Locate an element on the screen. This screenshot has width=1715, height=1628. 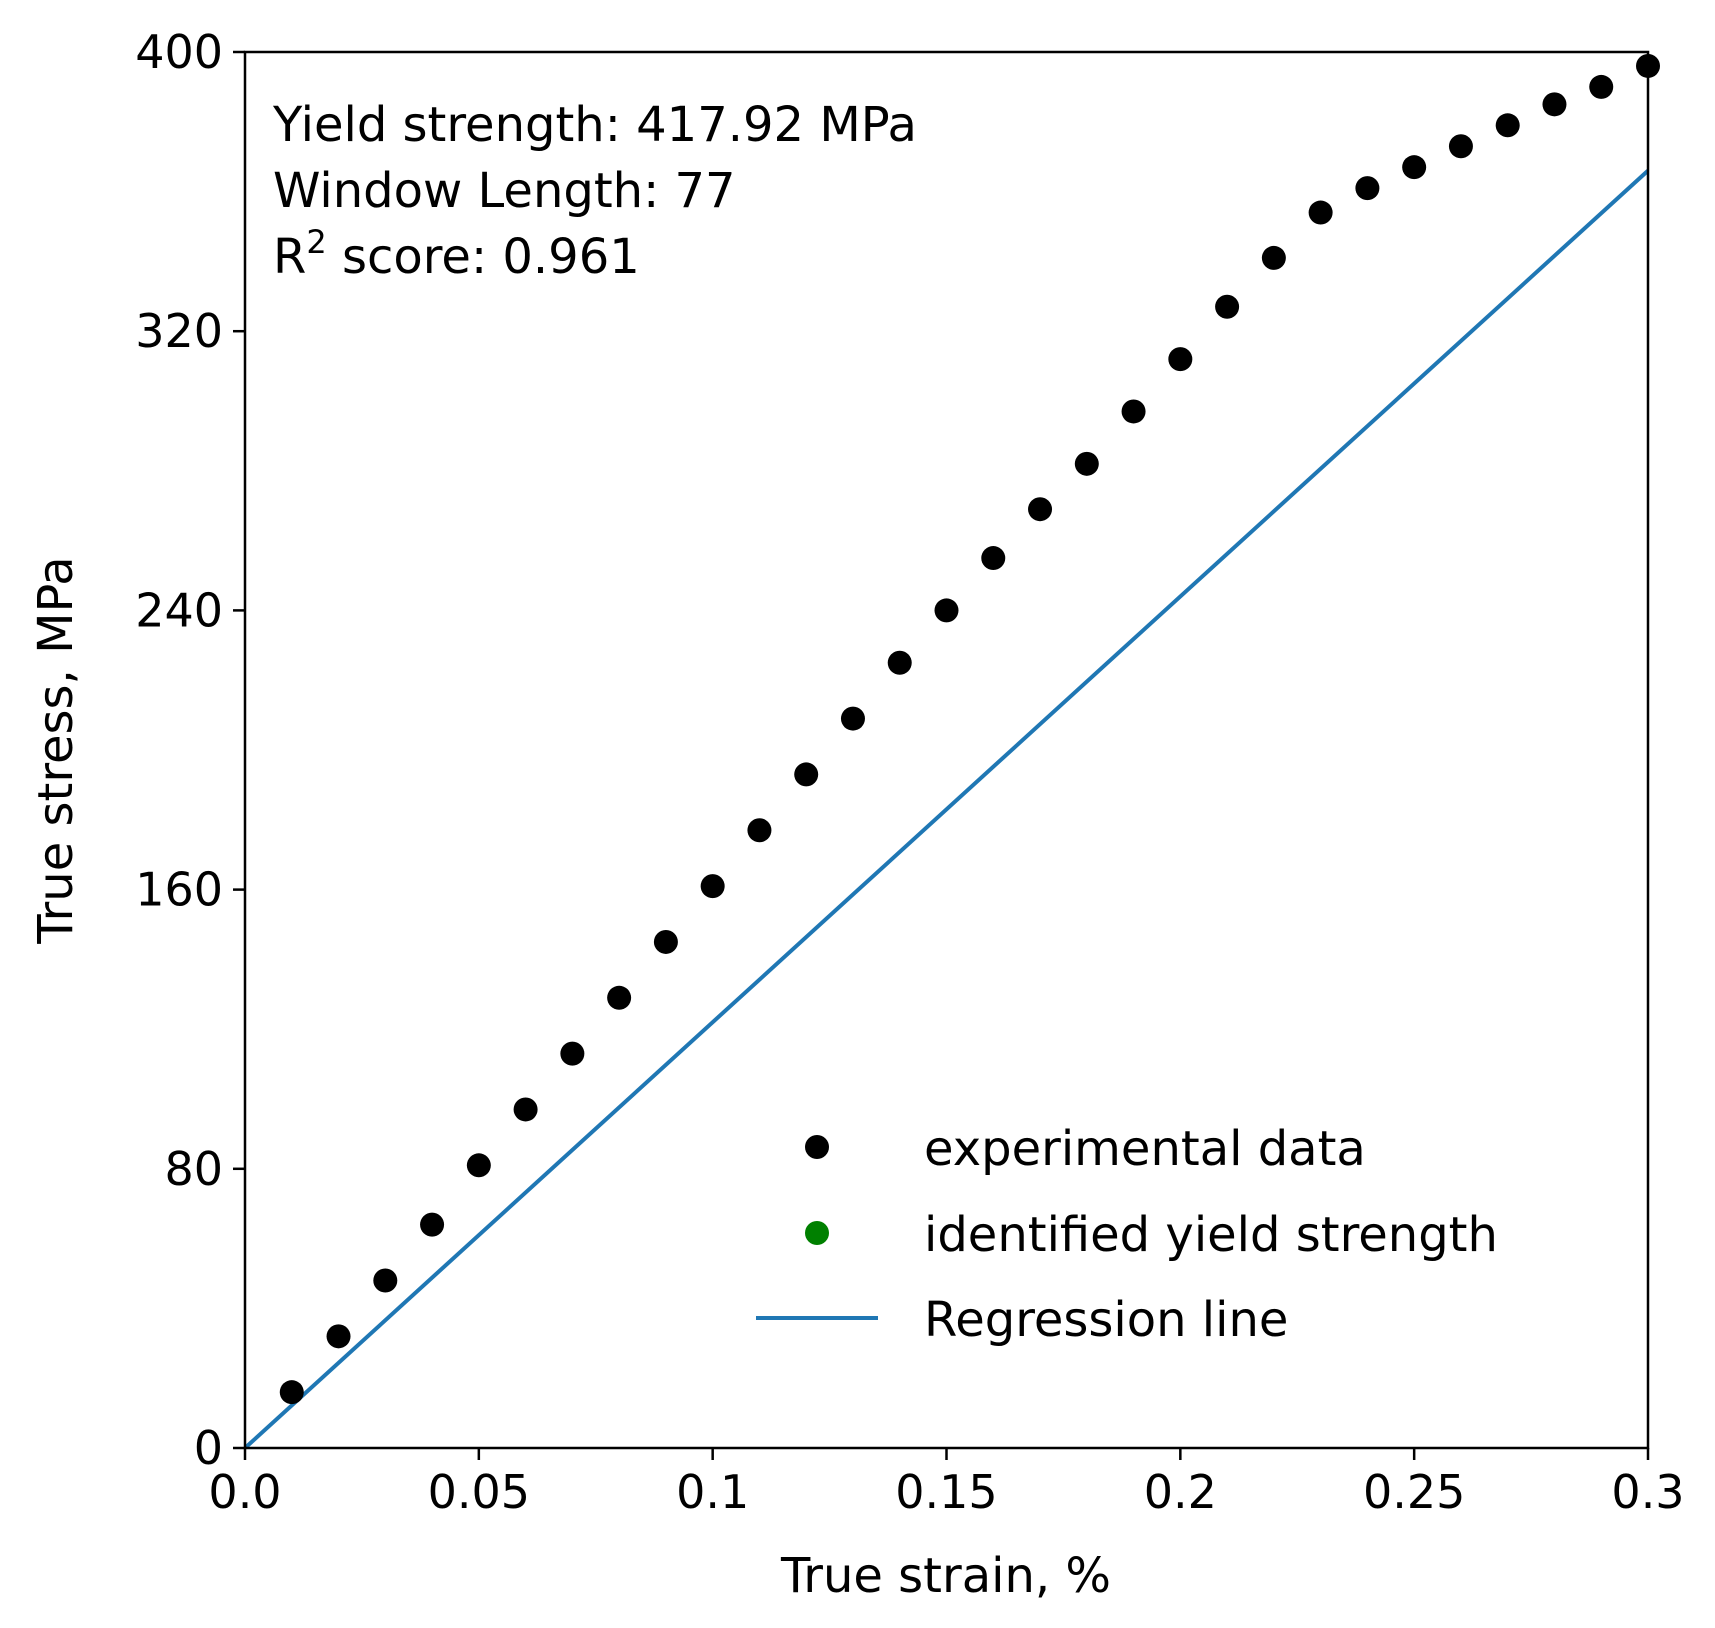
x-tick-label: 0.15 is located at coordinates (946, 1492).